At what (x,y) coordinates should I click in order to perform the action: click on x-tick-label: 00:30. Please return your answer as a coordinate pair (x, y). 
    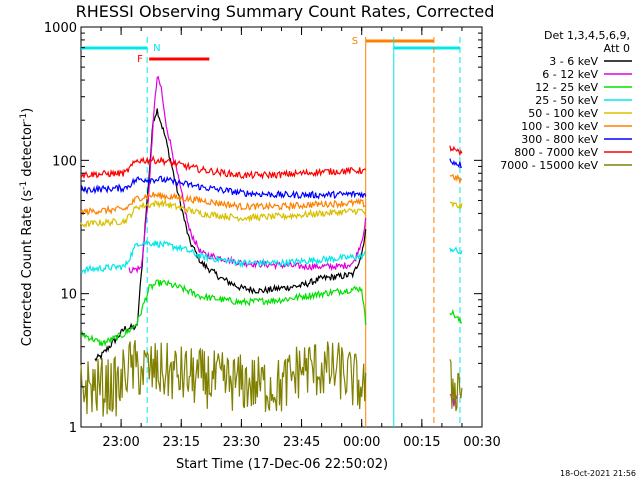
    Looking at the image, I should click on (481, 442).